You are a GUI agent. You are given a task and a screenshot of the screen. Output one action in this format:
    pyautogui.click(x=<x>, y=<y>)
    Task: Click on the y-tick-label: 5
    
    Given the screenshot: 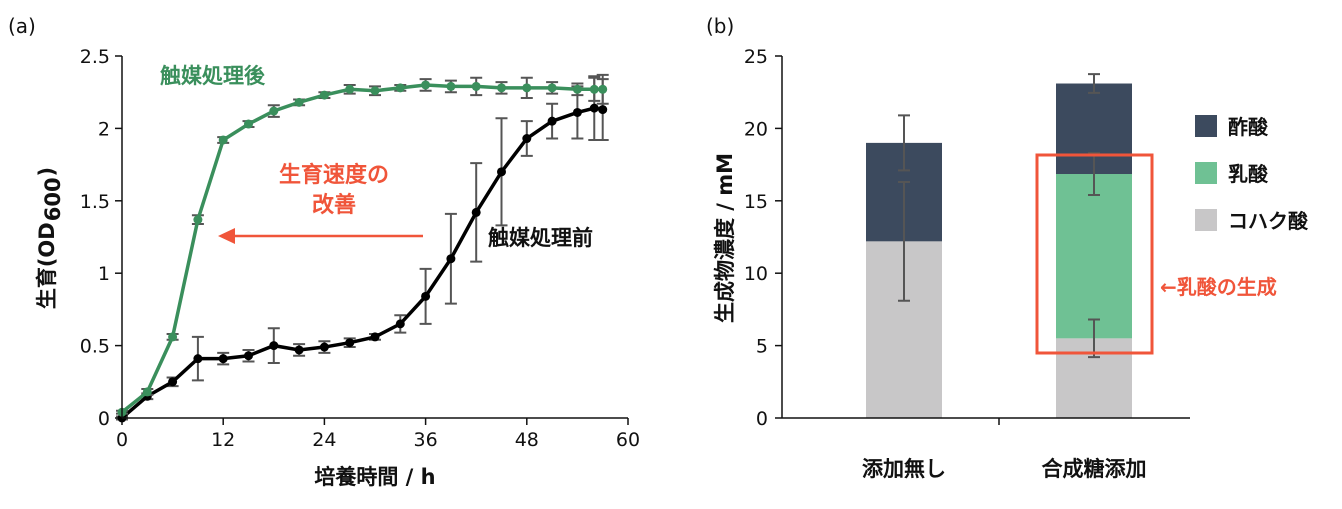 What is the action you would take?
    pyautogui.click(x=762, y=347)
    